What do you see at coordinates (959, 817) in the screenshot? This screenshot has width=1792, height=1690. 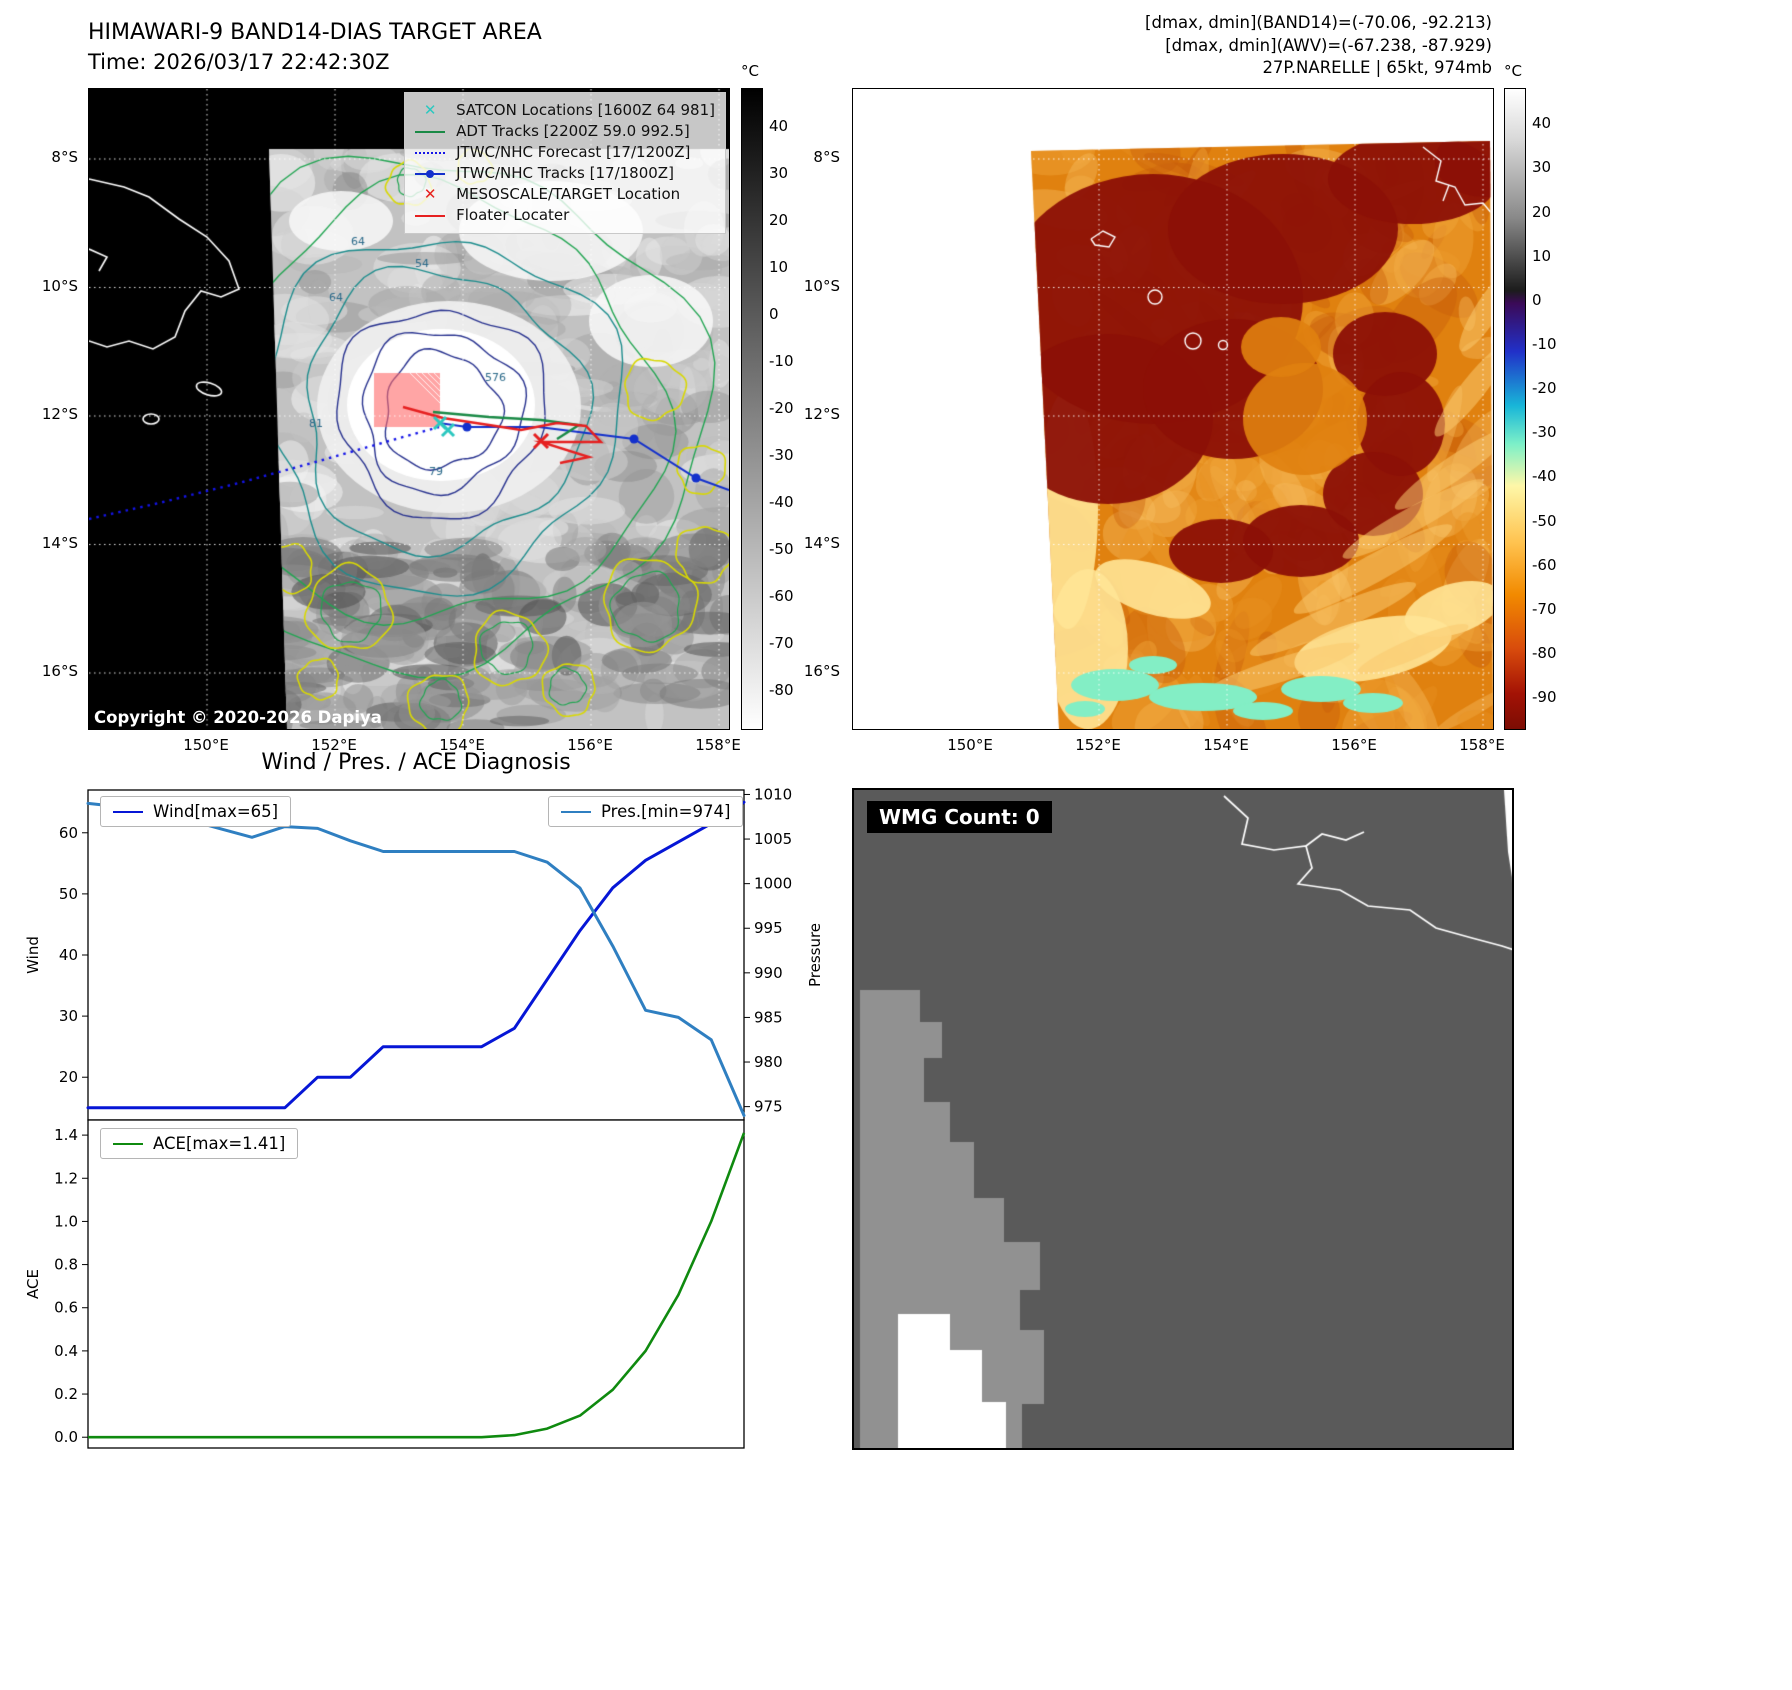 I see `wmg-count-label: WMG Count: 0` at bounding box center [959, 817].